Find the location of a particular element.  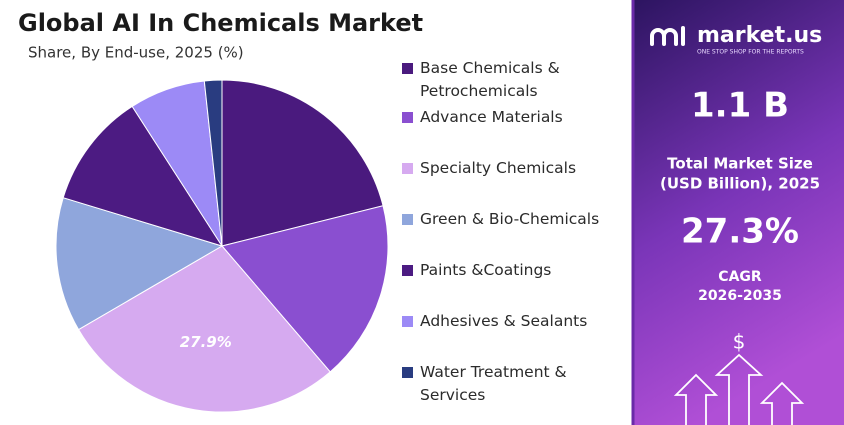

legend-item: Water Treatment & Services is located at coordinates (514, 384).